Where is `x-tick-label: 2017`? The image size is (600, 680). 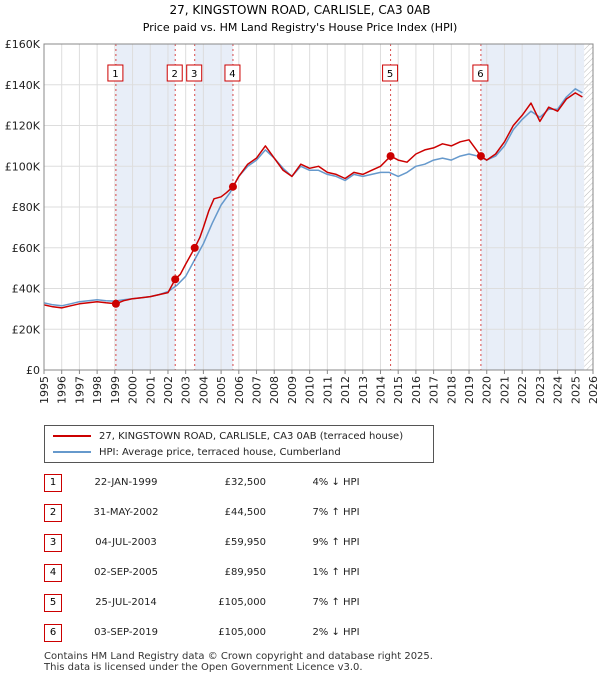
x-tick-label: 2017 is located at coordinates (434, 390).